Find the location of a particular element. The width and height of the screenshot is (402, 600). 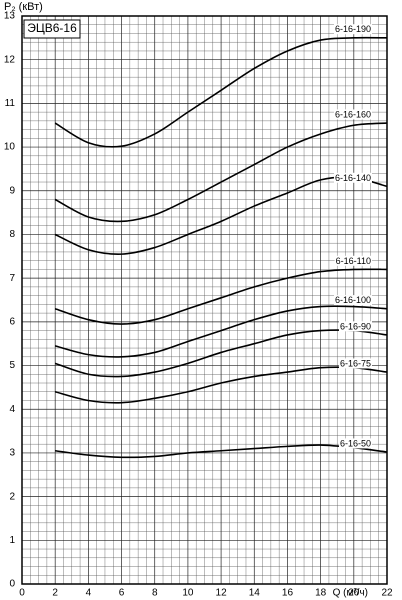

y-tick-label: 1 is located at coordinates (12, 540).